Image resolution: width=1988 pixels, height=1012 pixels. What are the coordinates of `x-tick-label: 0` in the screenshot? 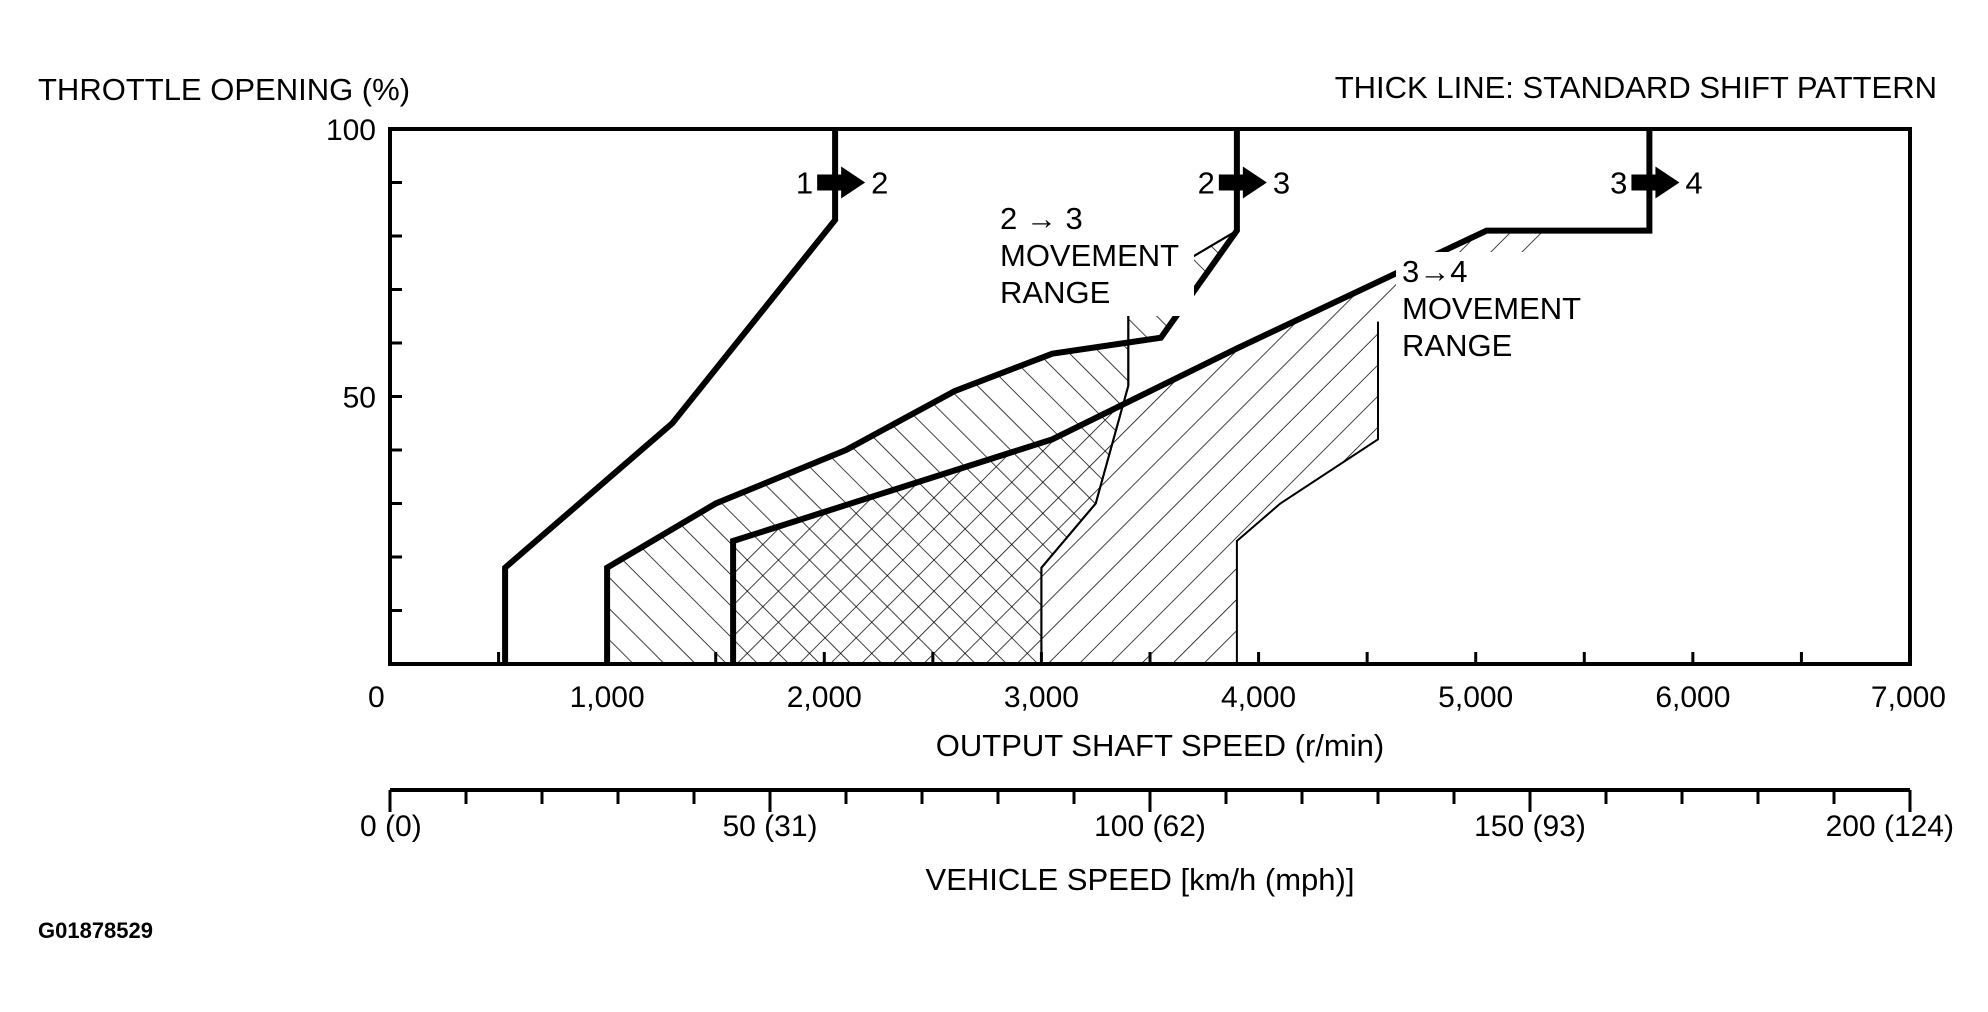 It's located at (376, 697).